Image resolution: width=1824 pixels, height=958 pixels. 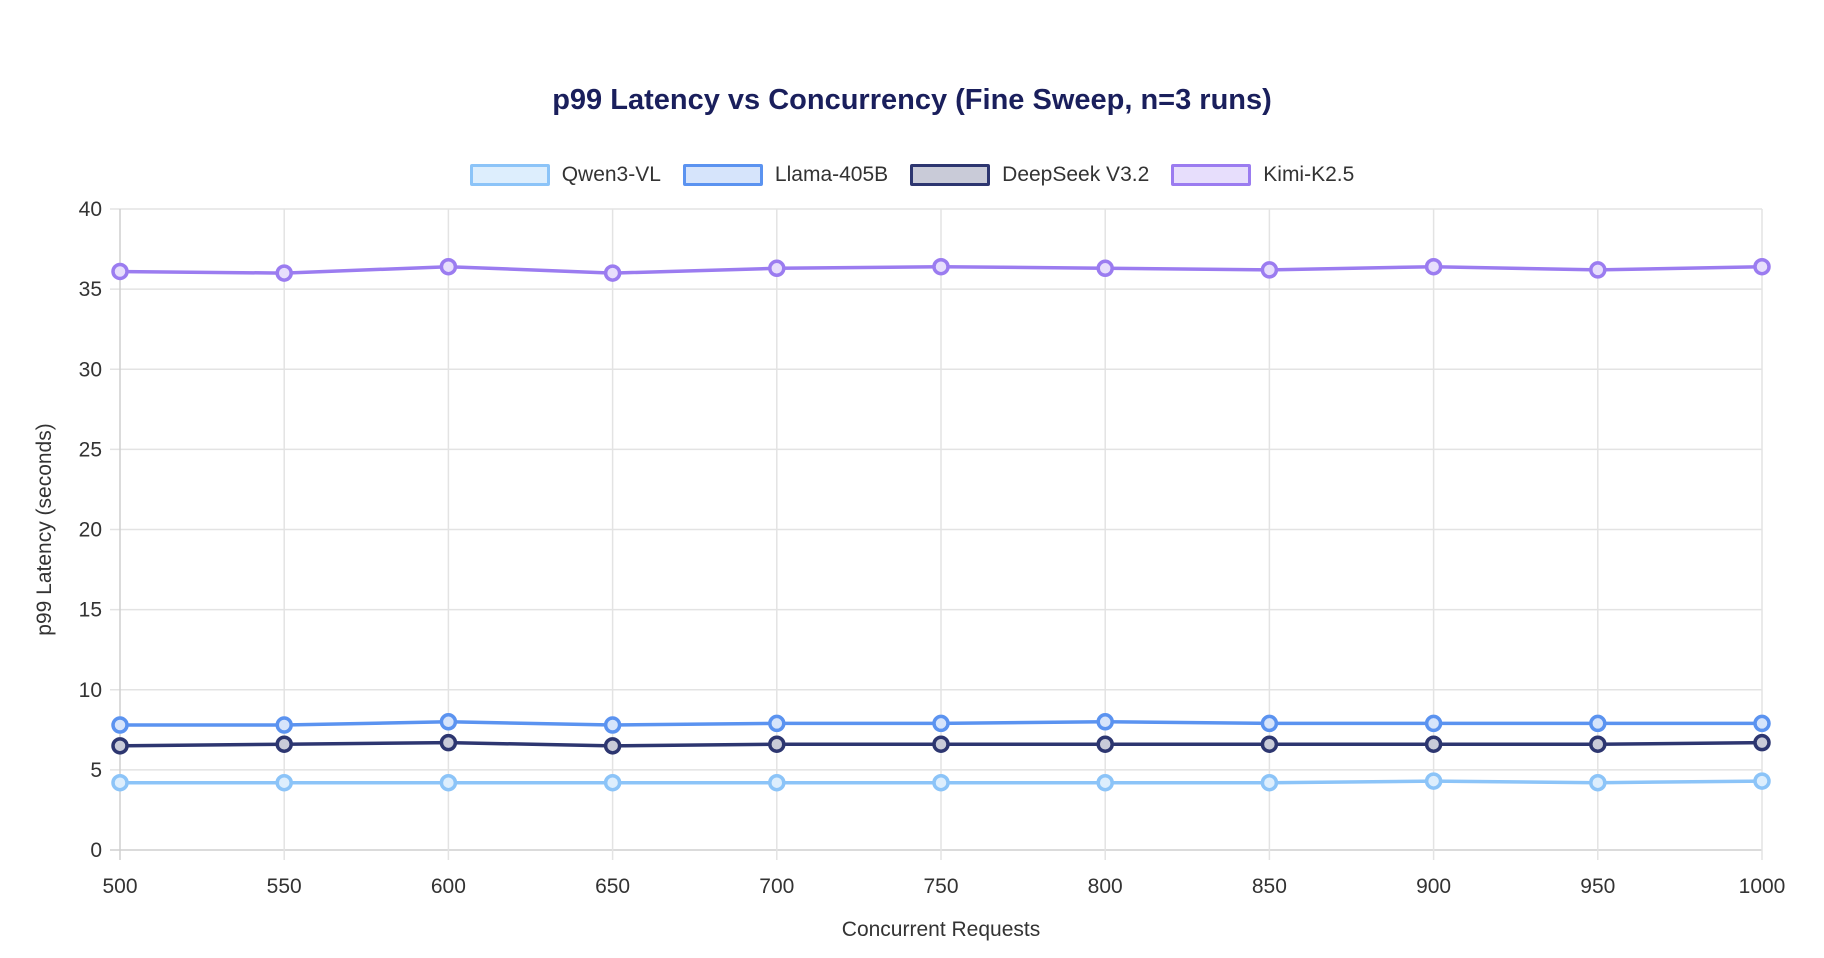 What do you see at coordinates (90, 209) in the screenshot?
I see `y-tick-label: 40` at bounding box center [90, 209].